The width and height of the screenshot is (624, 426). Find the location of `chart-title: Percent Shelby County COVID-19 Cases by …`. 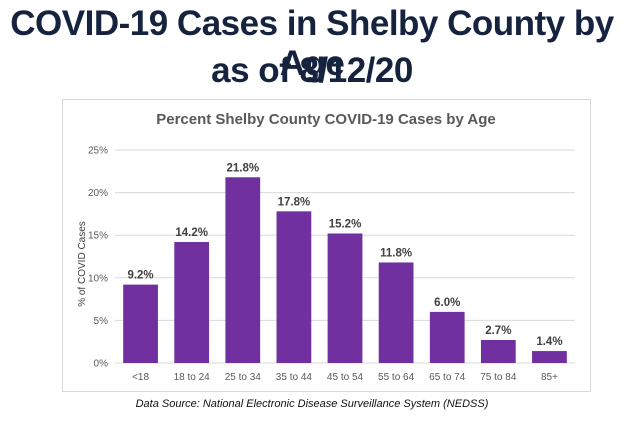

chart-title: Percent Shelby County COVID-19 Cases by … is located at coordinates (326, 119).